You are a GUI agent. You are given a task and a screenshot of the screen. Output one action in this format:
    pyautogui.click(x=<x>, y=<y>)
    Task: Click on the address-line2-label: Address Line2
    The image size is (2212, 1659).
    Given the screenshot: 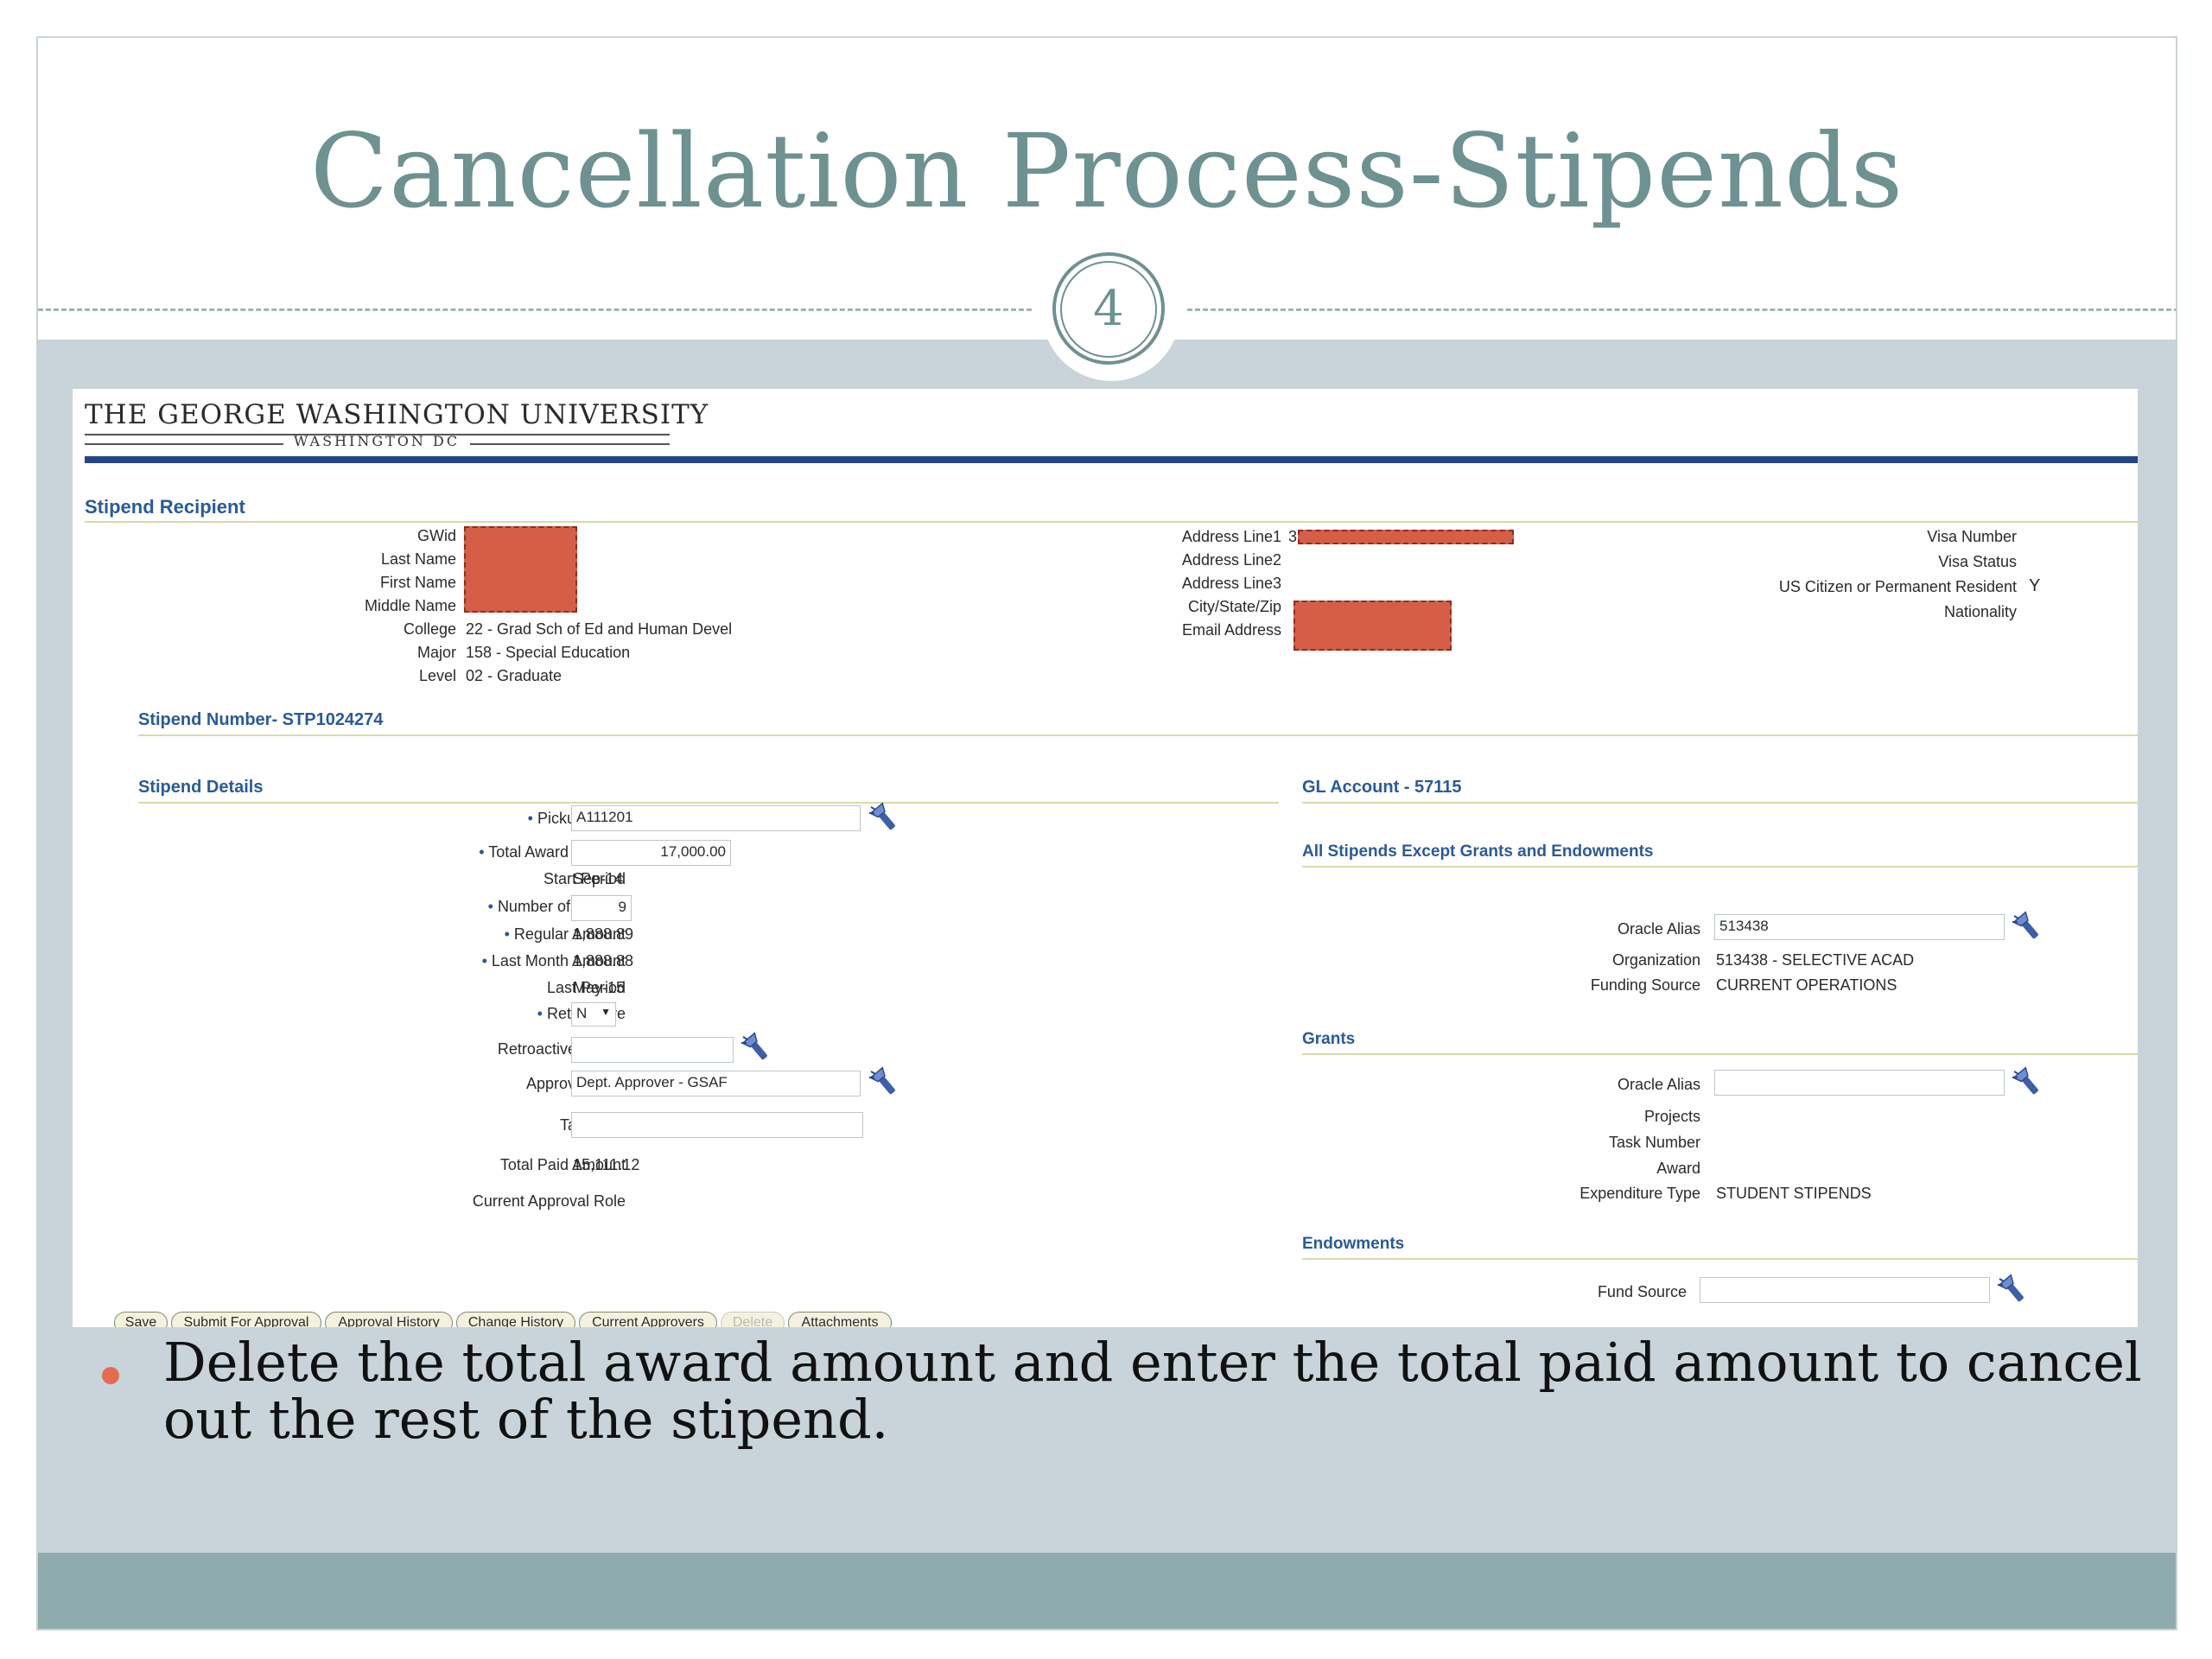 What is the action you would take?
    pyautogui.click(x=1231, y=560)
    